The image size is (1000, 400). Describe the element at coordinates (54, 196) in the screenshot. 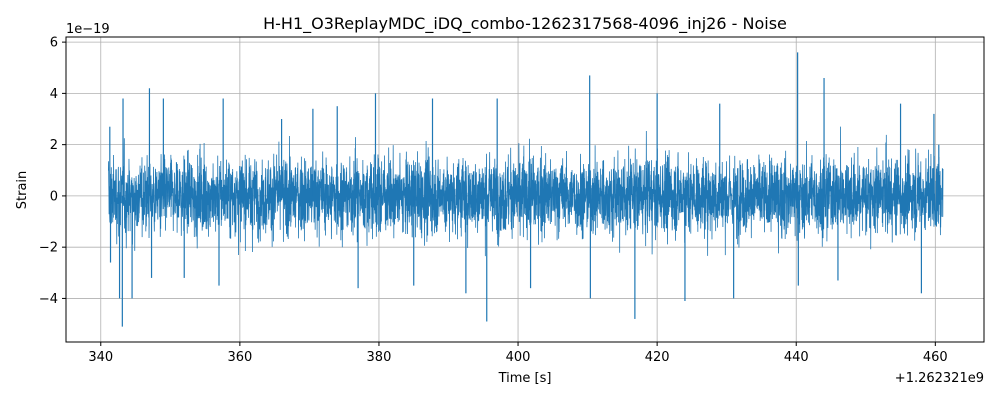

I see `y-tick-label: 0` at that location.